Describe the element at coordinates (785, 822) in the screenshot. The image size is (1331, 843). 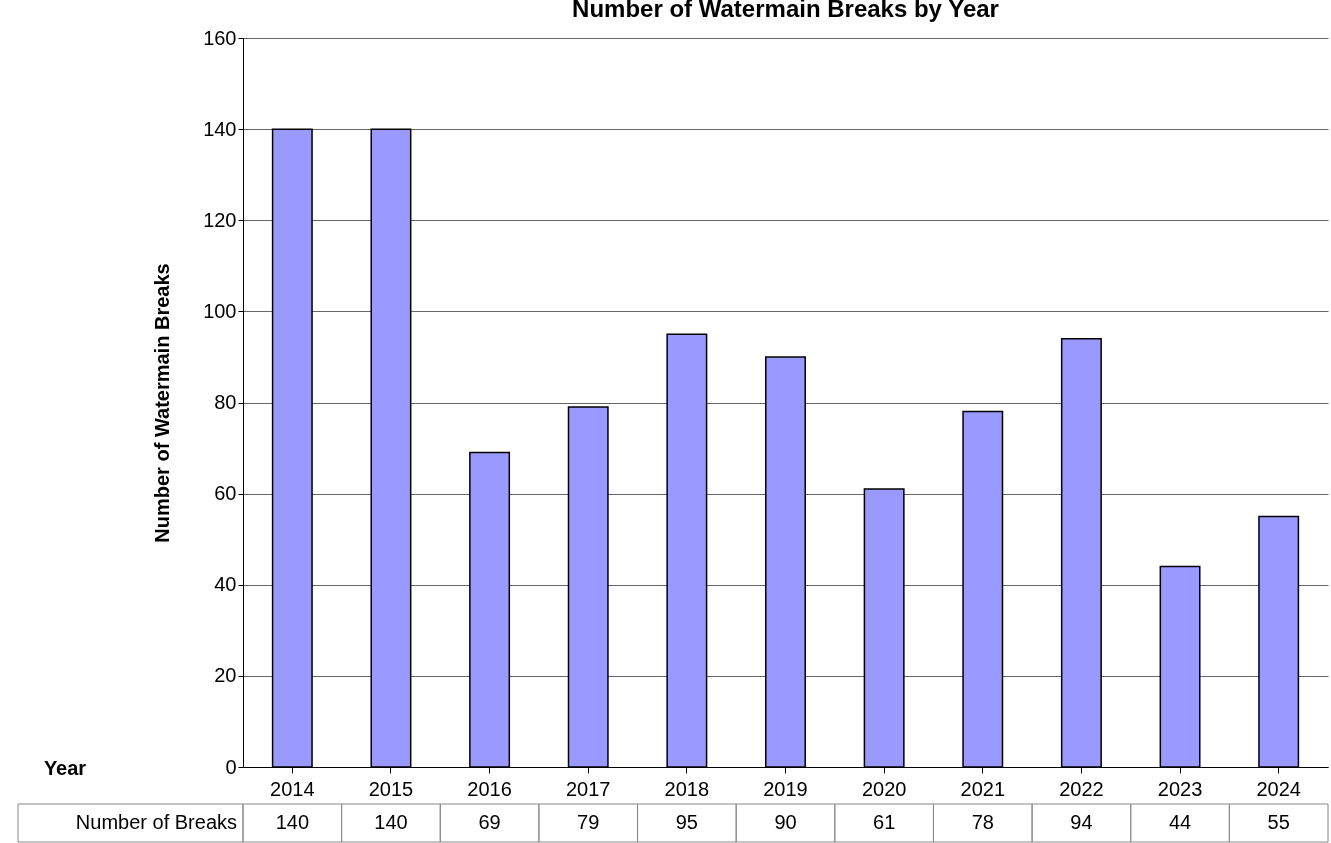
I see `data-label: 90` at that location.